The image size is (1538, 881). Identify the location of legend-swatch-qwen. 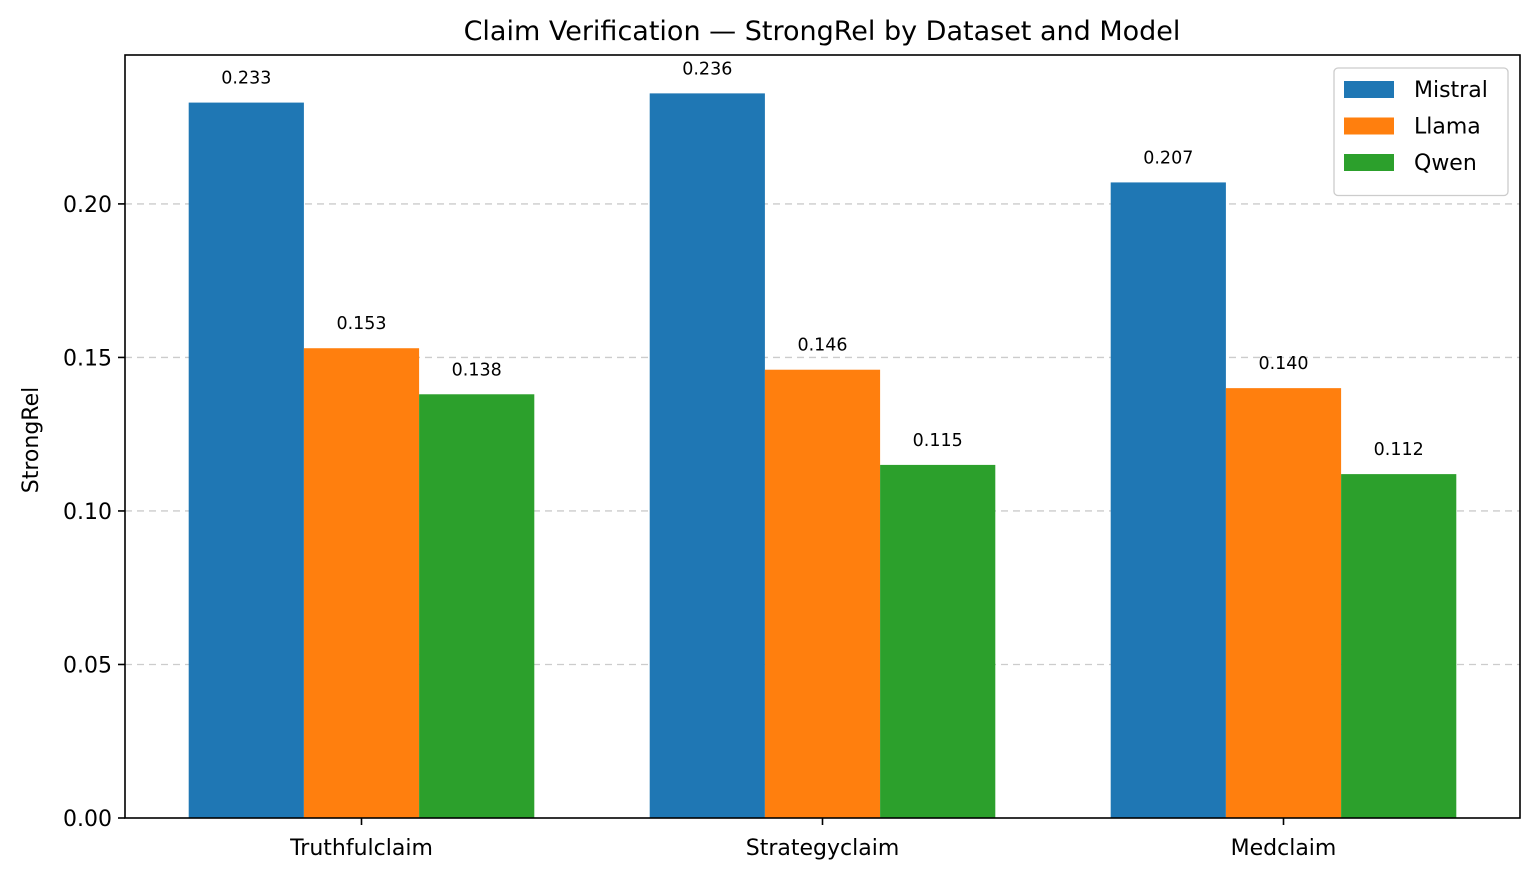
(1369, 162).